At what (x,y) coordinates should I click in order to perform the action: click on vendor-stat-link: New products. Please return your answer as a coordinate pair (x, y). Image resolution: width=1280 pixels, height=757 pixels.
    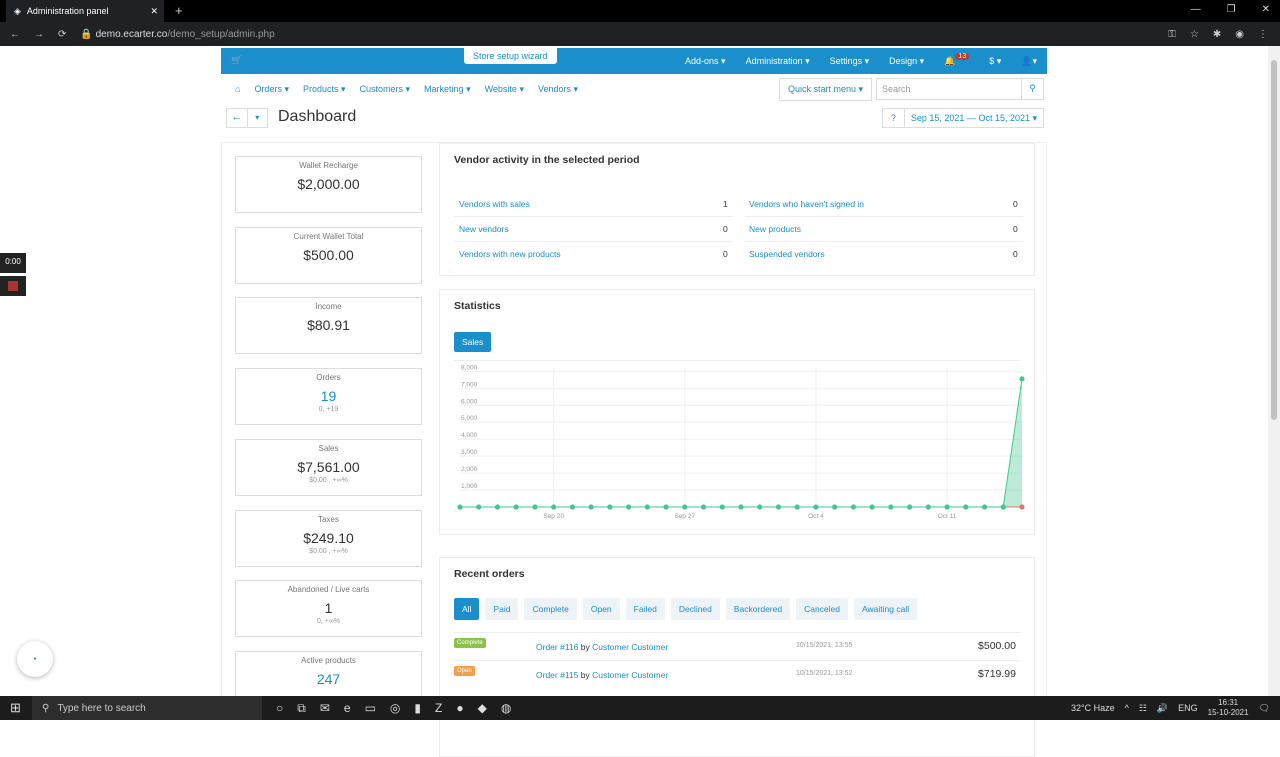
    Looking at the image, I should click on (775, 229).